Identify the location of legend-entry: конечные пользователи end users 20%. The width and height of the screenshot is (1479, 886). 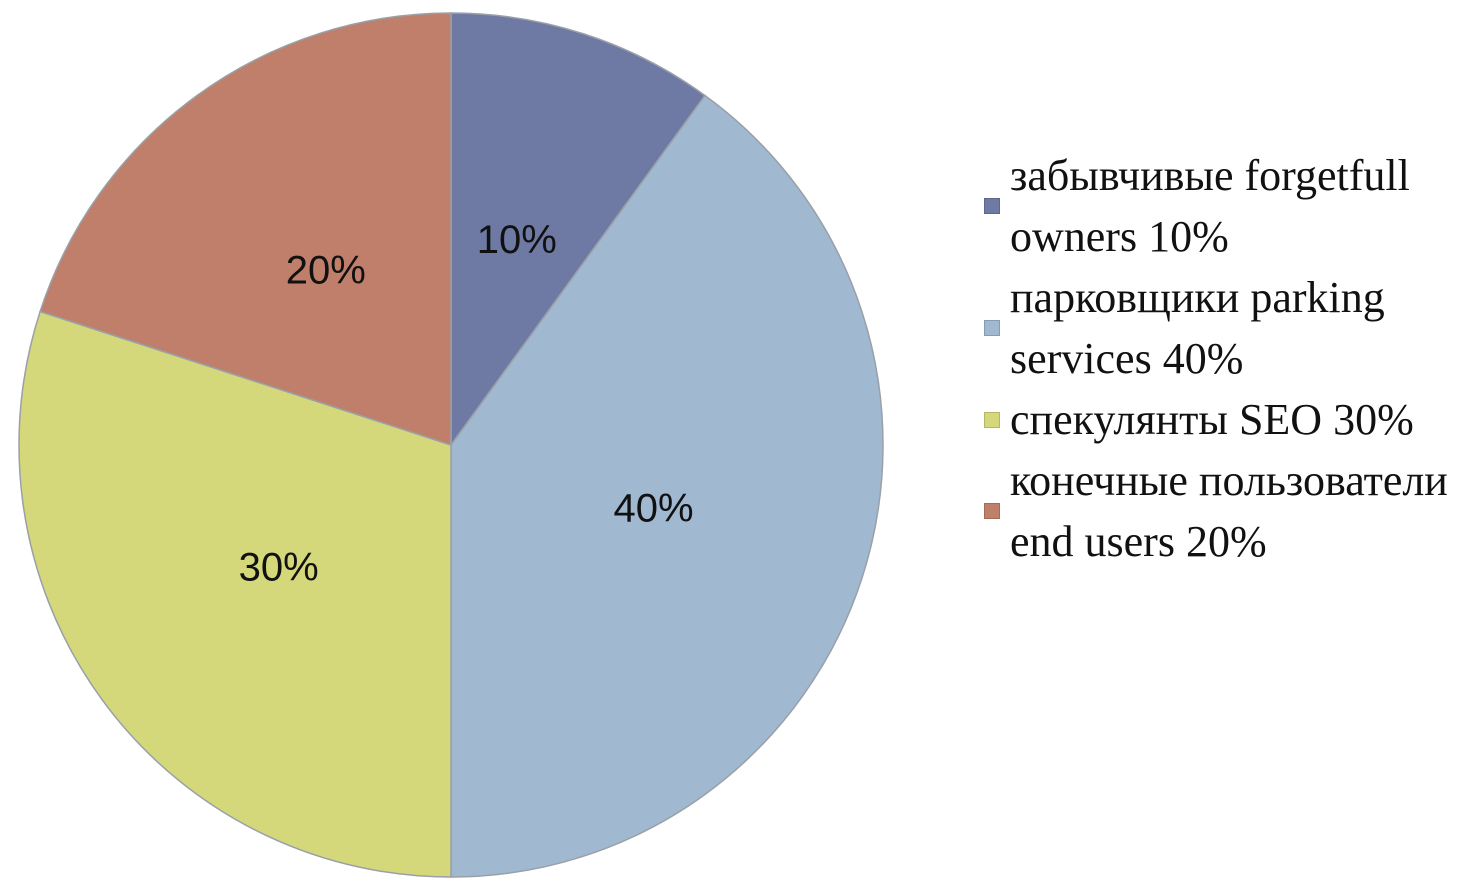
(1230, 511).